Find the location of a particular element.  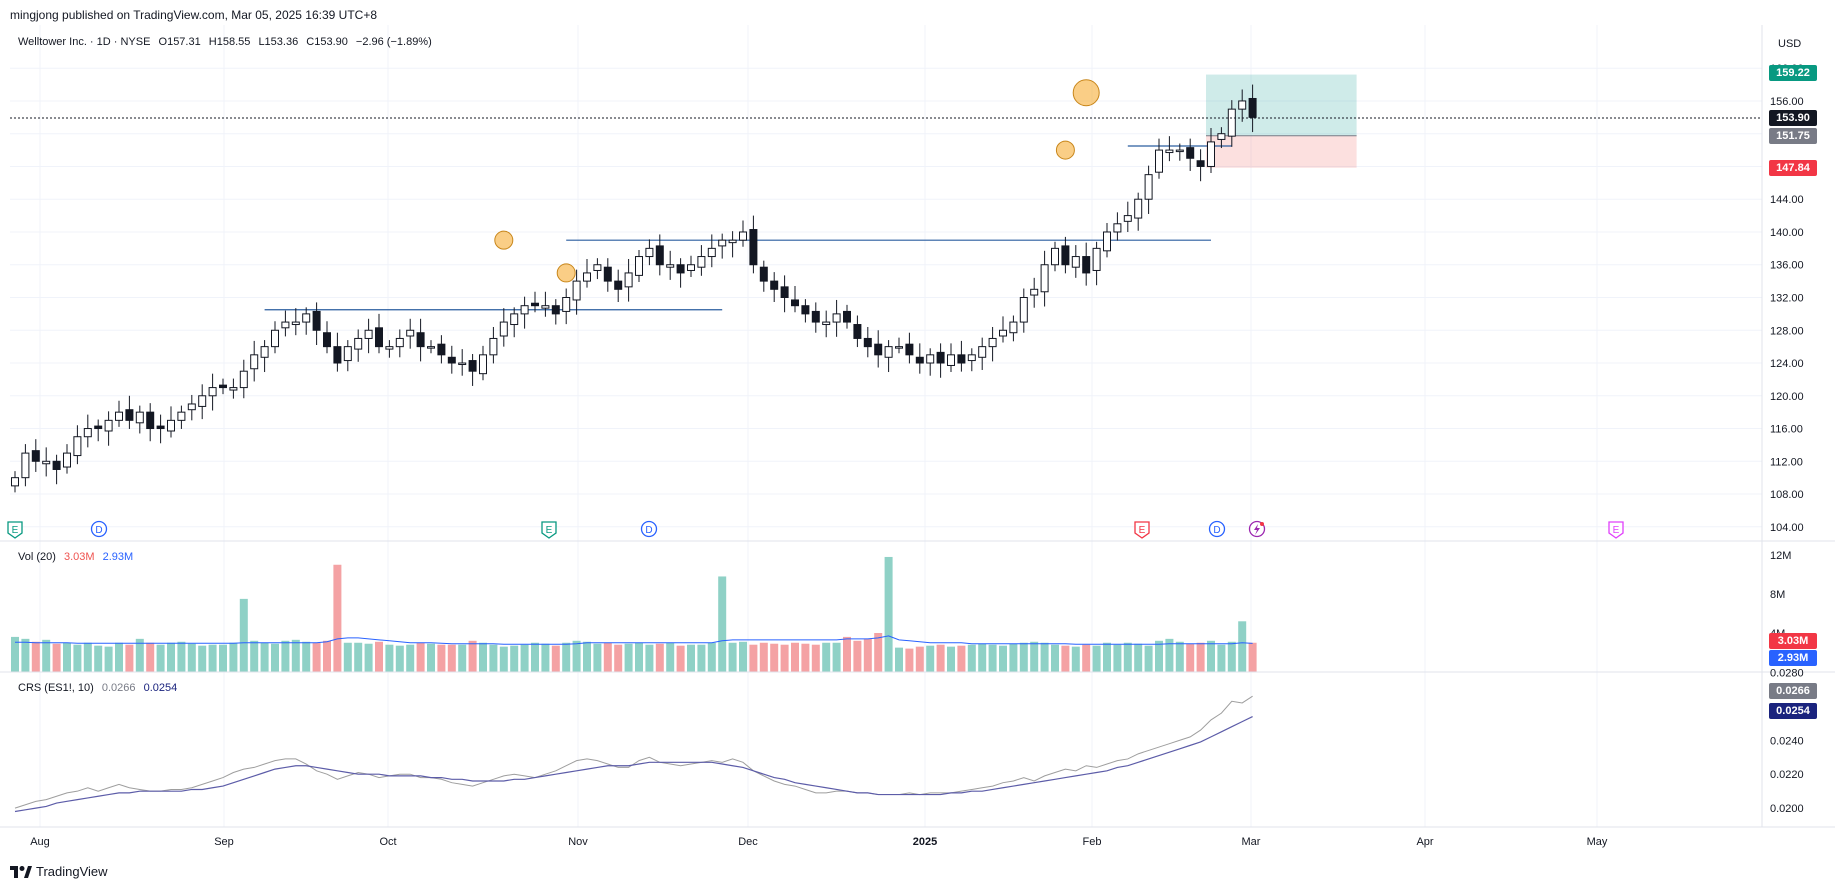

crs-tick-label: 0.0280 is located at coordinates (1787, 673).